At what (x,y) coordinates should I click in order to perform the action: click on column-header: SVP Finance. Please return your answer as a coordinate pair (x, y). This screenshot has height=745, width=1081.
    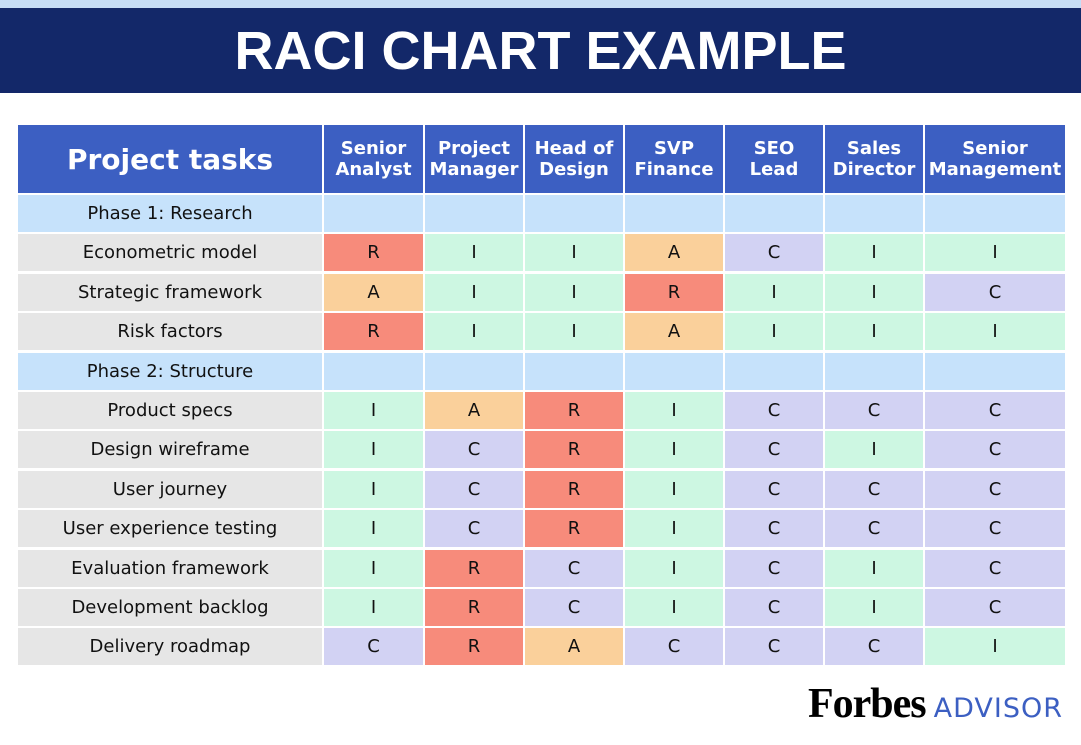
    Looking at the image, I should click on (674, 159).